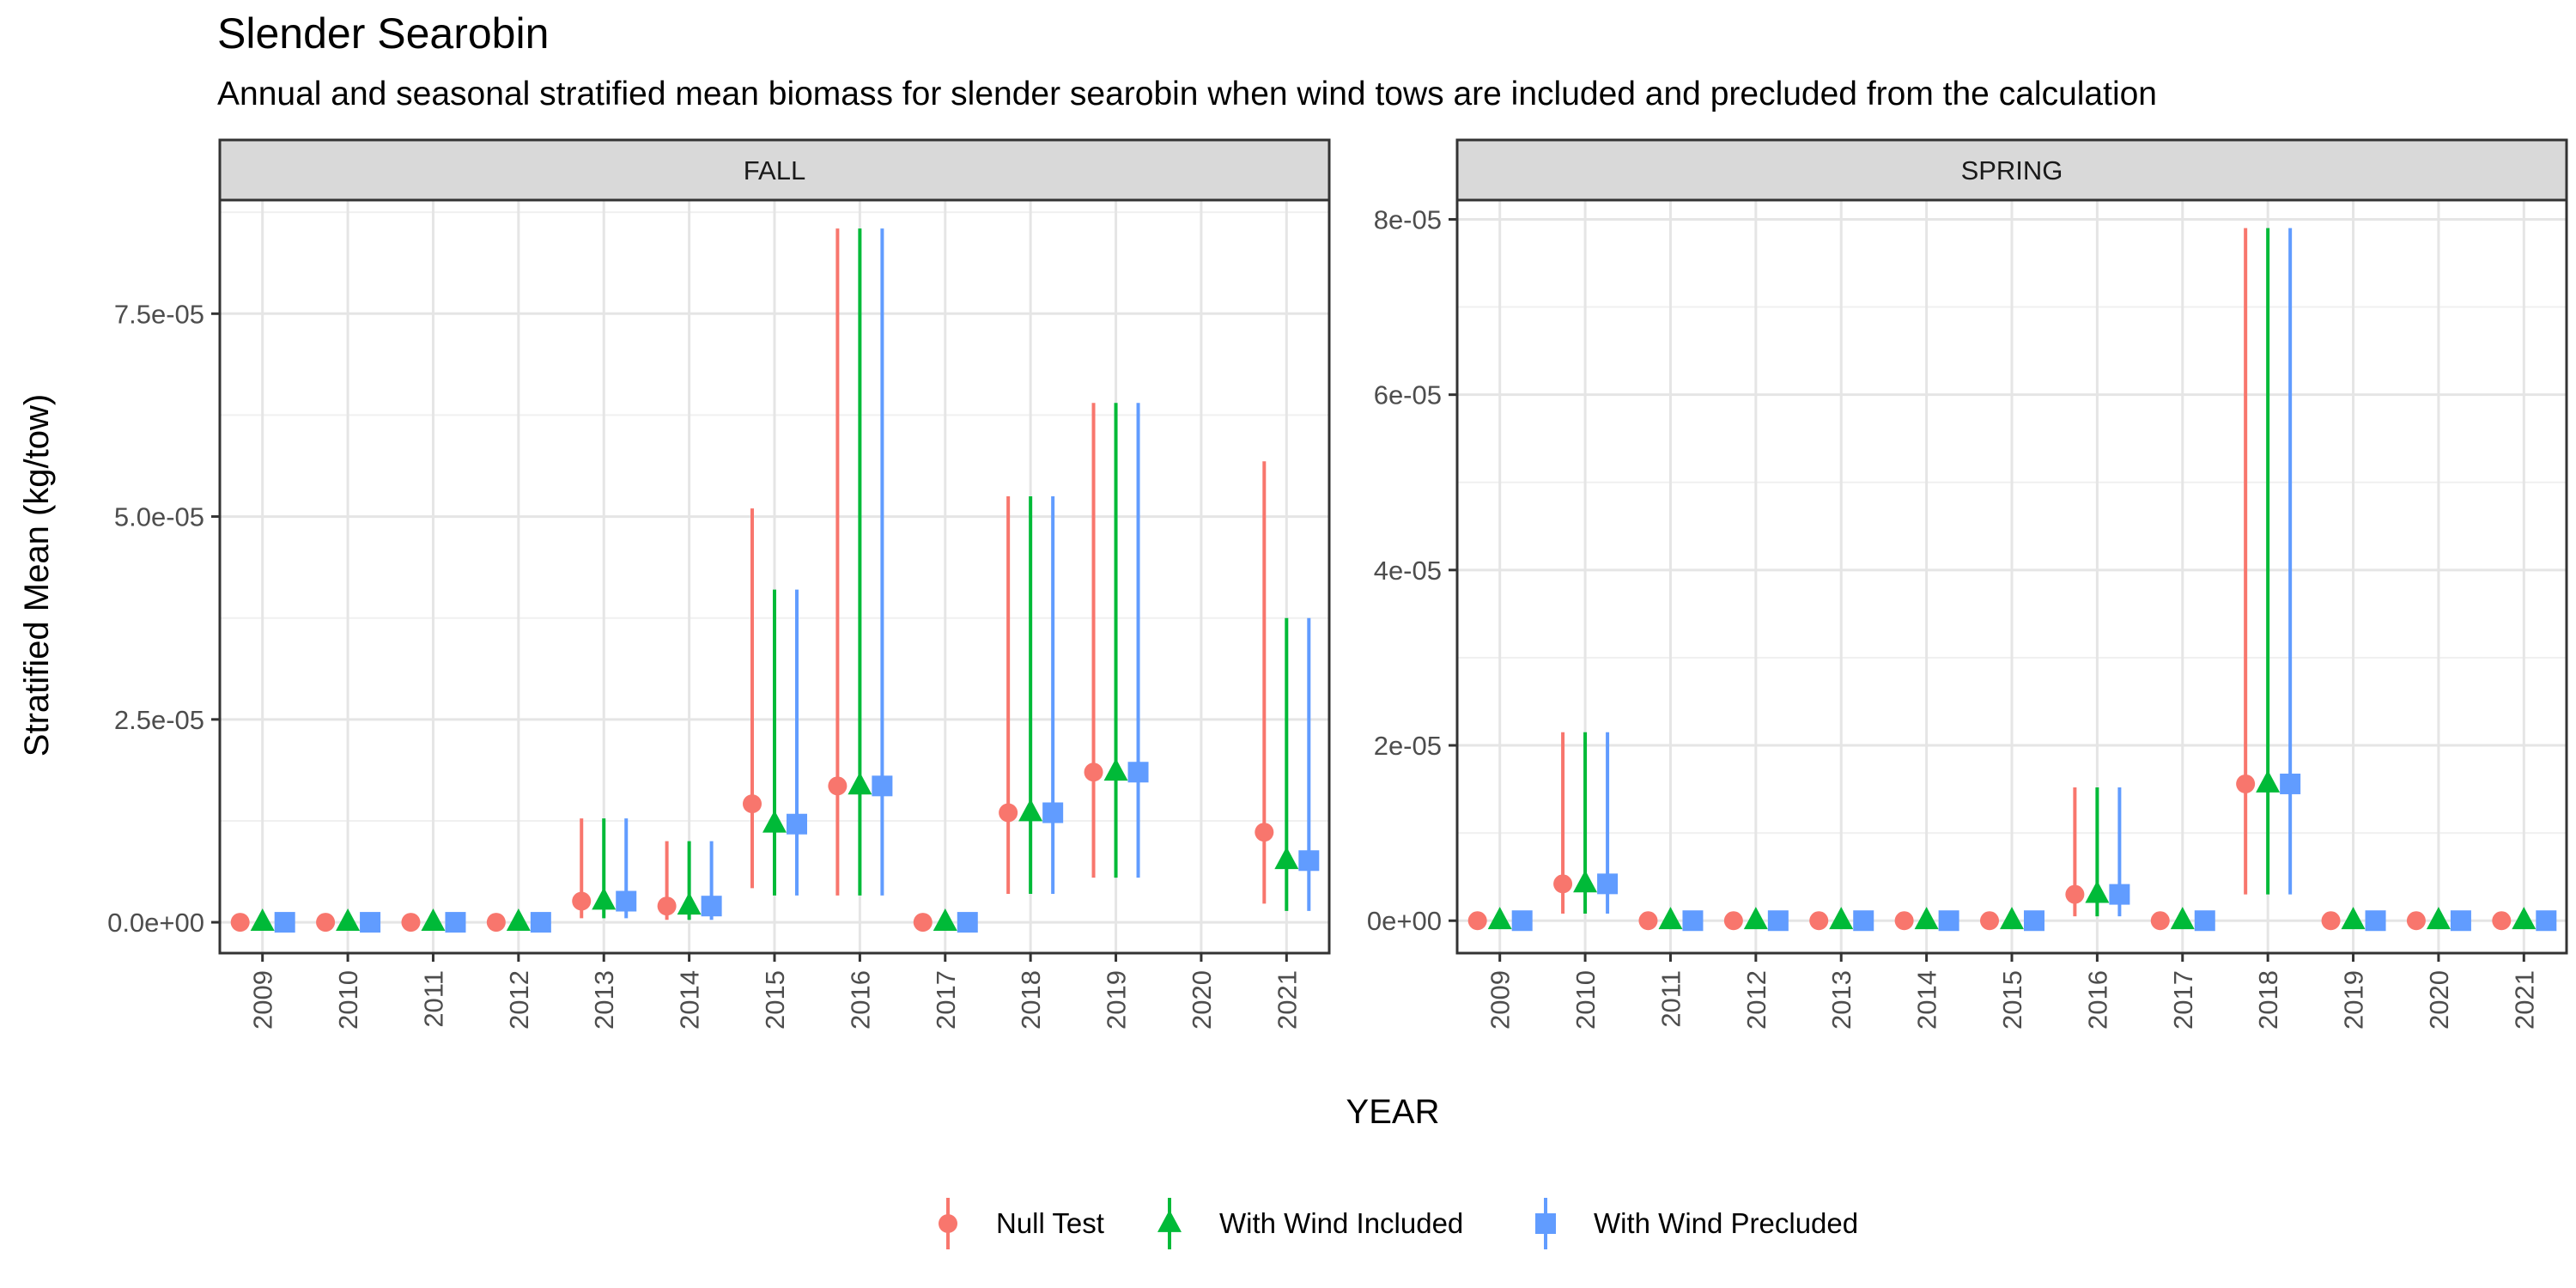 The width and height of the screenshot is (2576, 1288). Describe the element at coordinates (2183, 1000) in the screenshot. I see `x-tick-label: 2017` at that location.